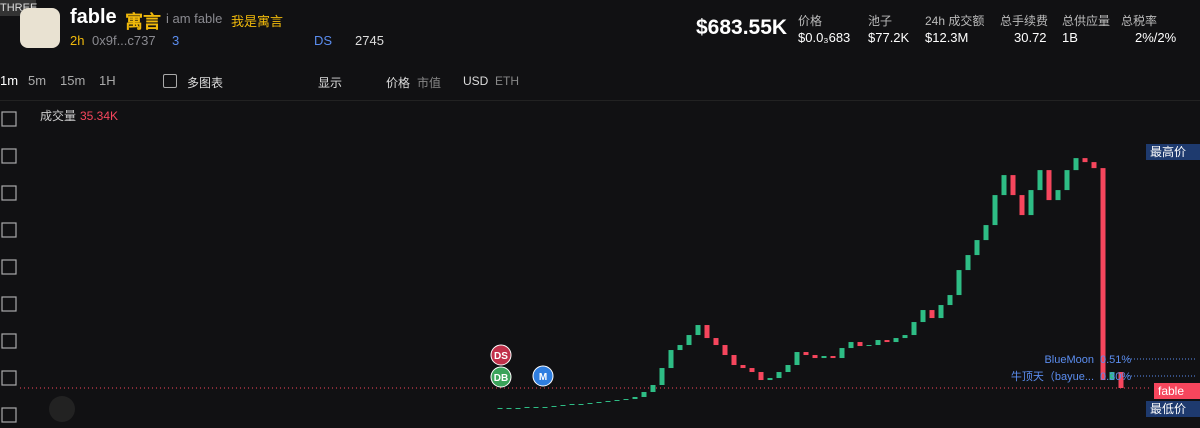  I want to click on trade-marker-label: DB, so click(501, 378).